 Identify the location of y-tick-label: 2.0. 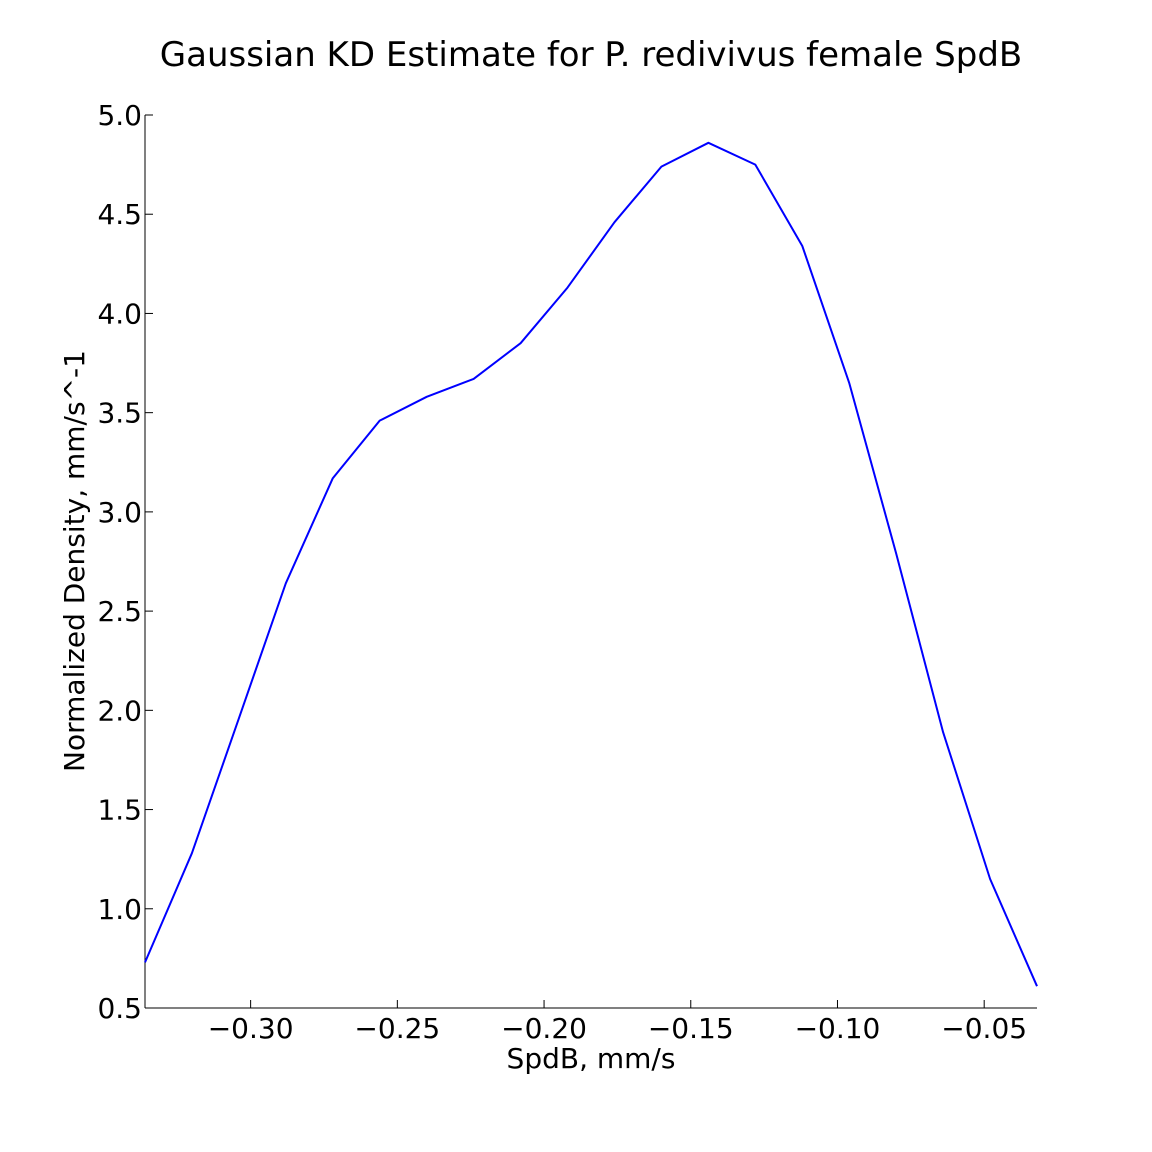
(119, 710).